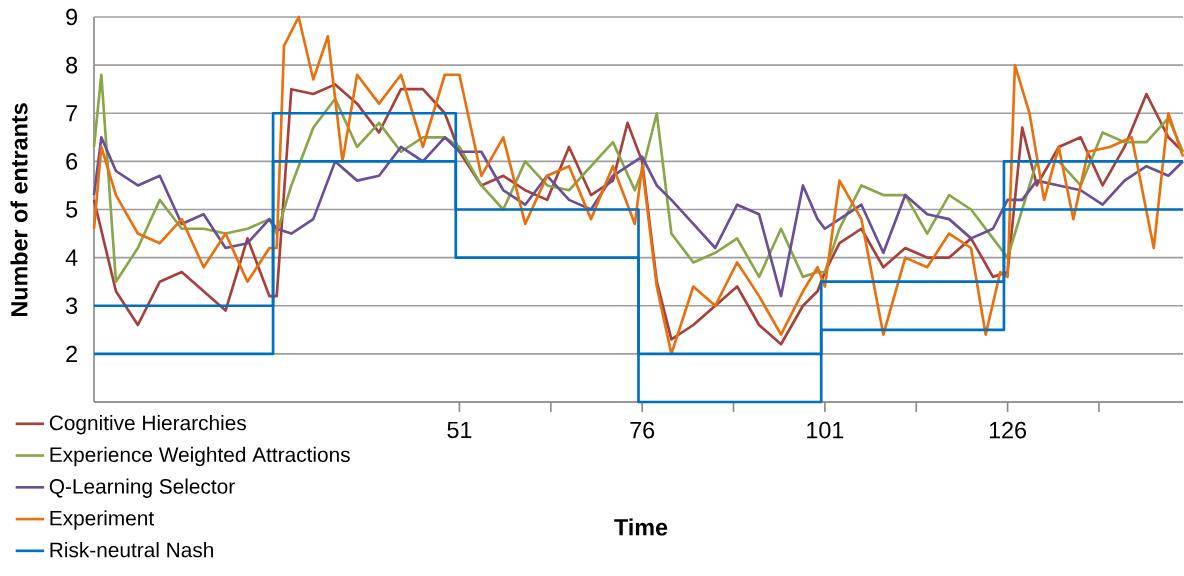  What do you see at coordinates (71, 257) in the screenshot?
I see `y-tick-label: 4` at bounding box center [71, 257].